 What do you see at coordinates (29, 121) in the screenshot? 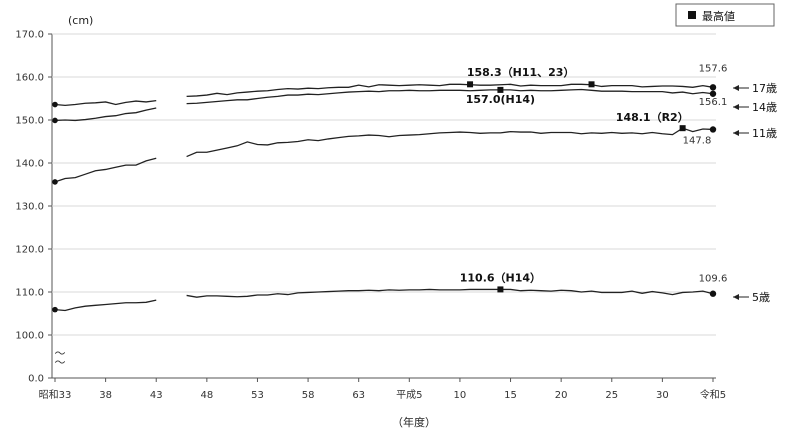
I see `y-tick-label: 150.0` at bounding box center [29, 121].